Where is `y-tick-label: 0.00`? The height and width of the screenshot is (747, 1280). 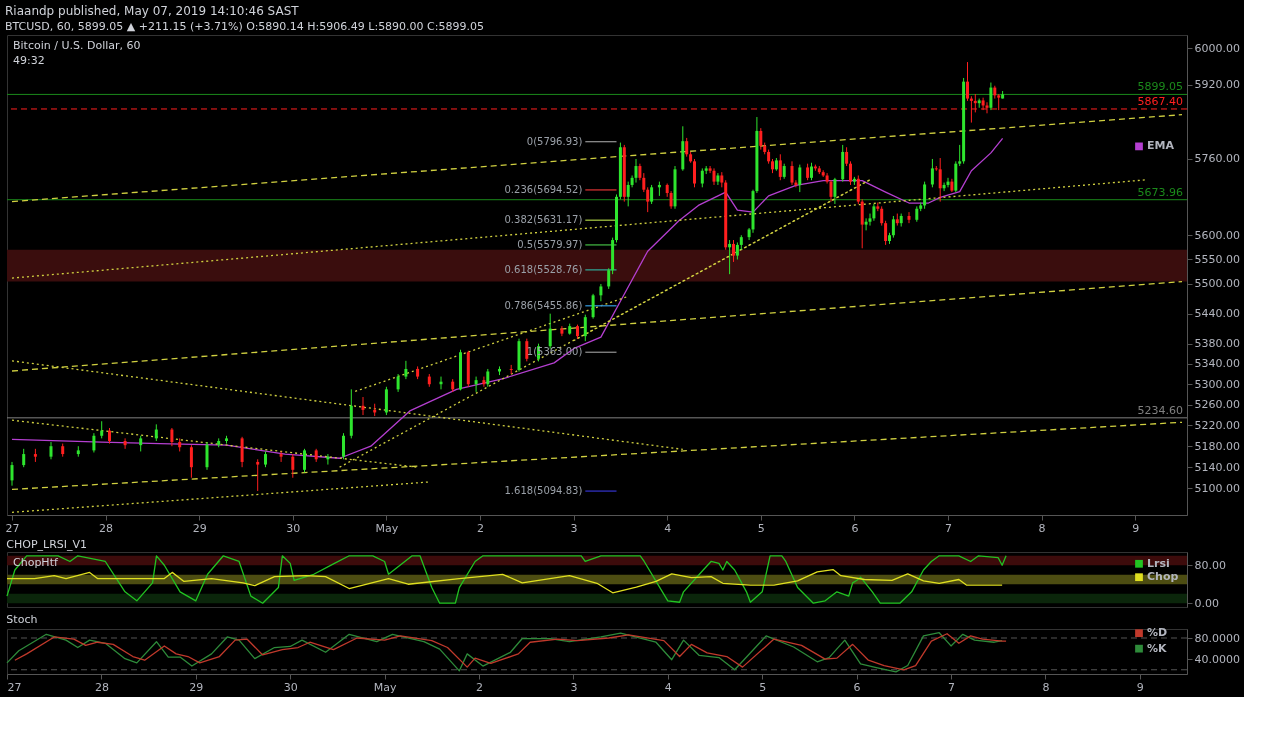
y-tick-label: 0.00 is located at coordinates (1206, 603).